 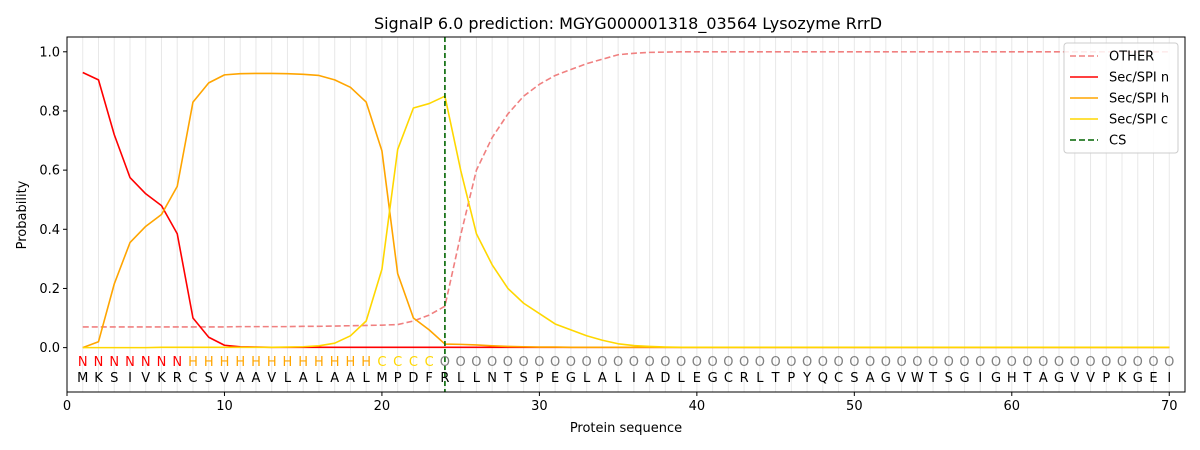 What do you see at coordinates (1012, 378) in the screenshot?
I see `residue-letter: H` at bounding box center [1012, 378].